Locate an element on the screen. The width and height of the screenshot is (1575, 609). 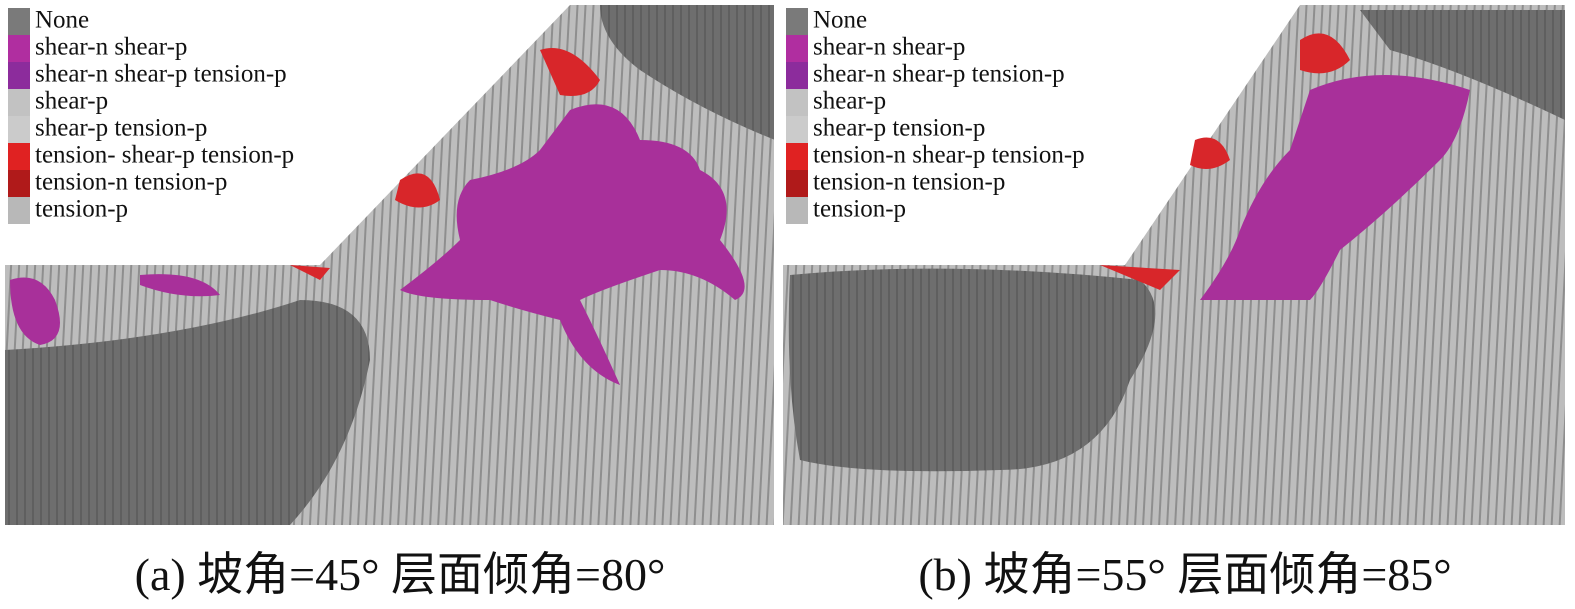
legend-label: tension-n shear-p tension-p is located at coordinates (949, 155).